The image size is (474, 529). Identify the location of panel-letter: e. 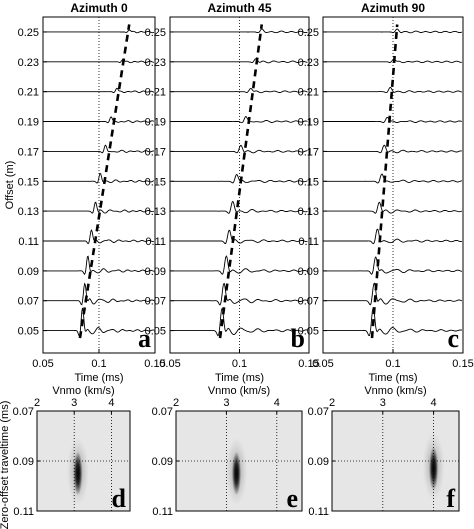
(292, 498).